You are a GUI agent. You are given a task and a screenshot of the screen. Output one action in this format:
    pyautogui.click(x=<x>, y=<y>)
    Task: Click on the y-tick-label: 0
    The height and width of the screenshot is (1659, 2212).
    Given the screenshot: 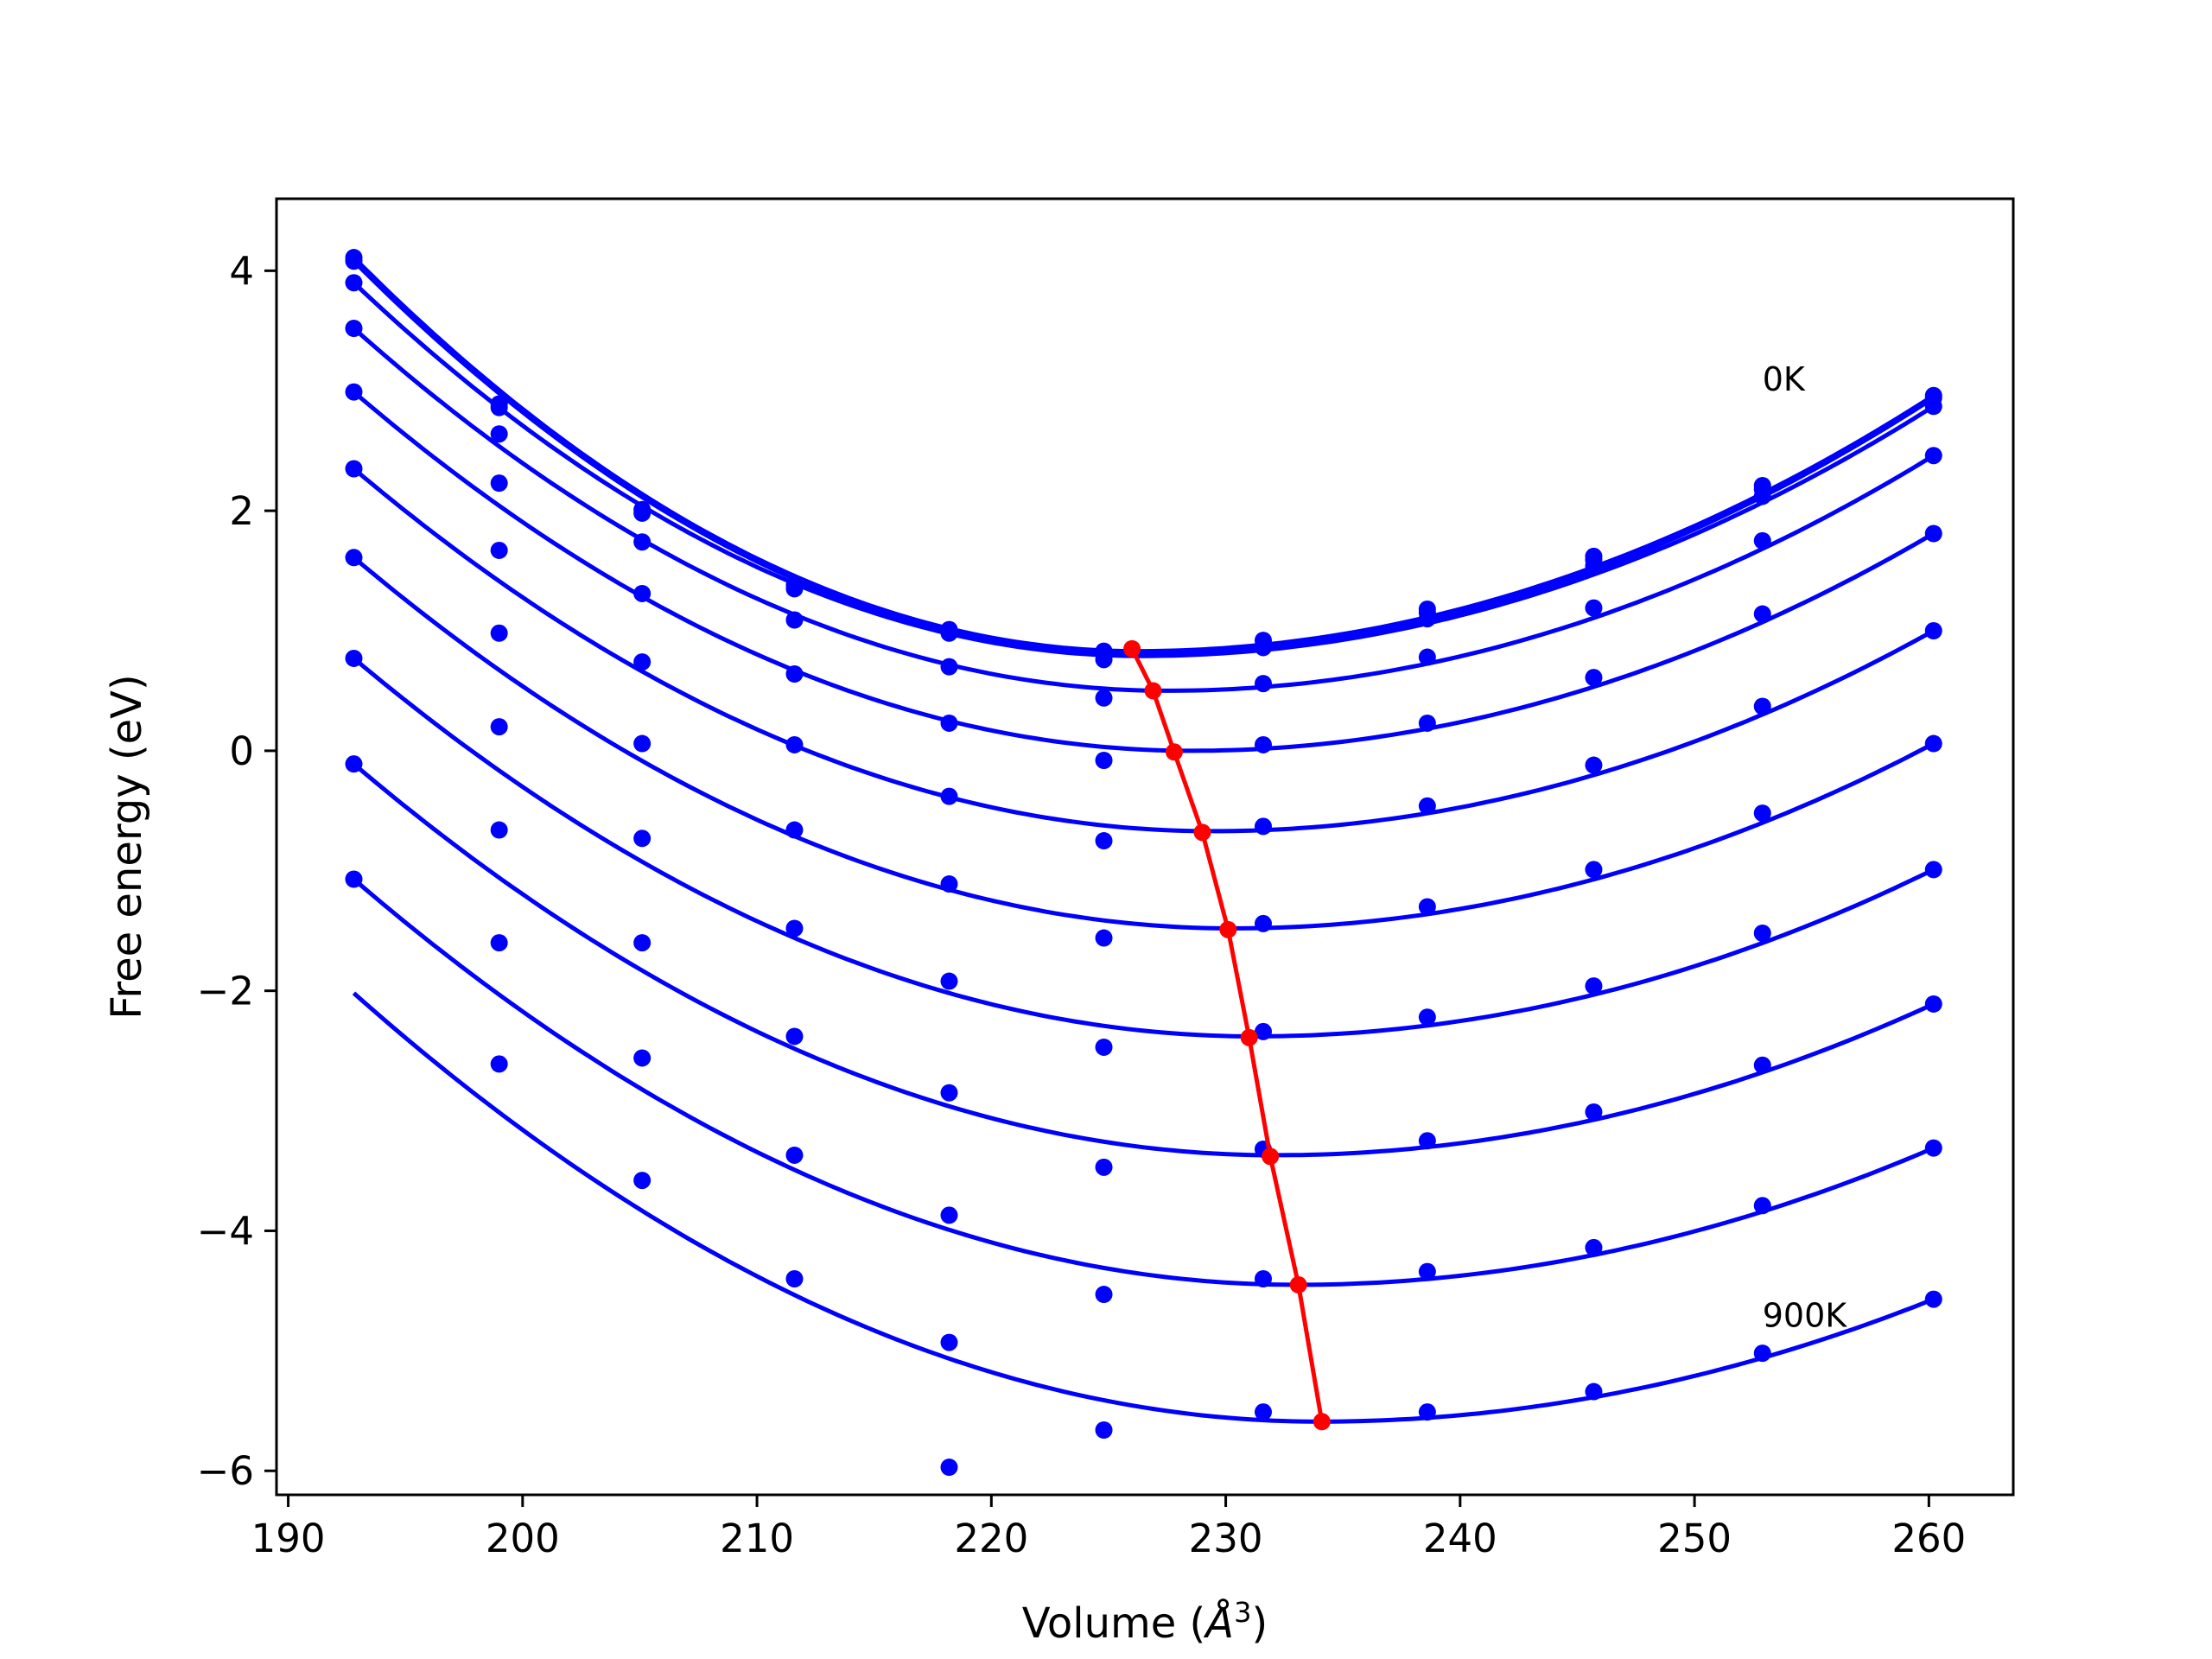 What is the action you would take?
    pyautogui.click(x=241, y=751)
    